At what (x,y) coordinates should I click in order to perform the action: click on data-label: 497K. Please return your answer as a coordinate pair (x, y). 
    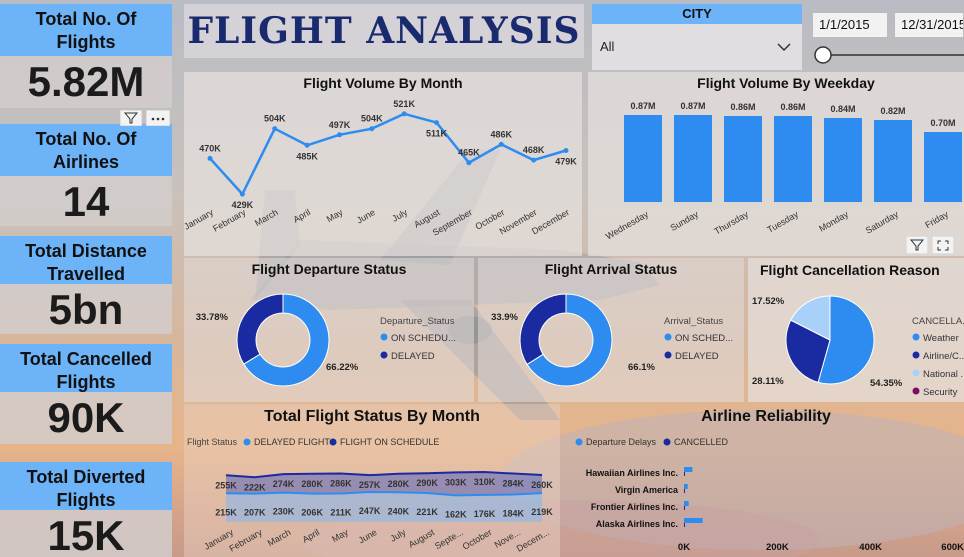
    Looking at the image, I should click on (340, 125).